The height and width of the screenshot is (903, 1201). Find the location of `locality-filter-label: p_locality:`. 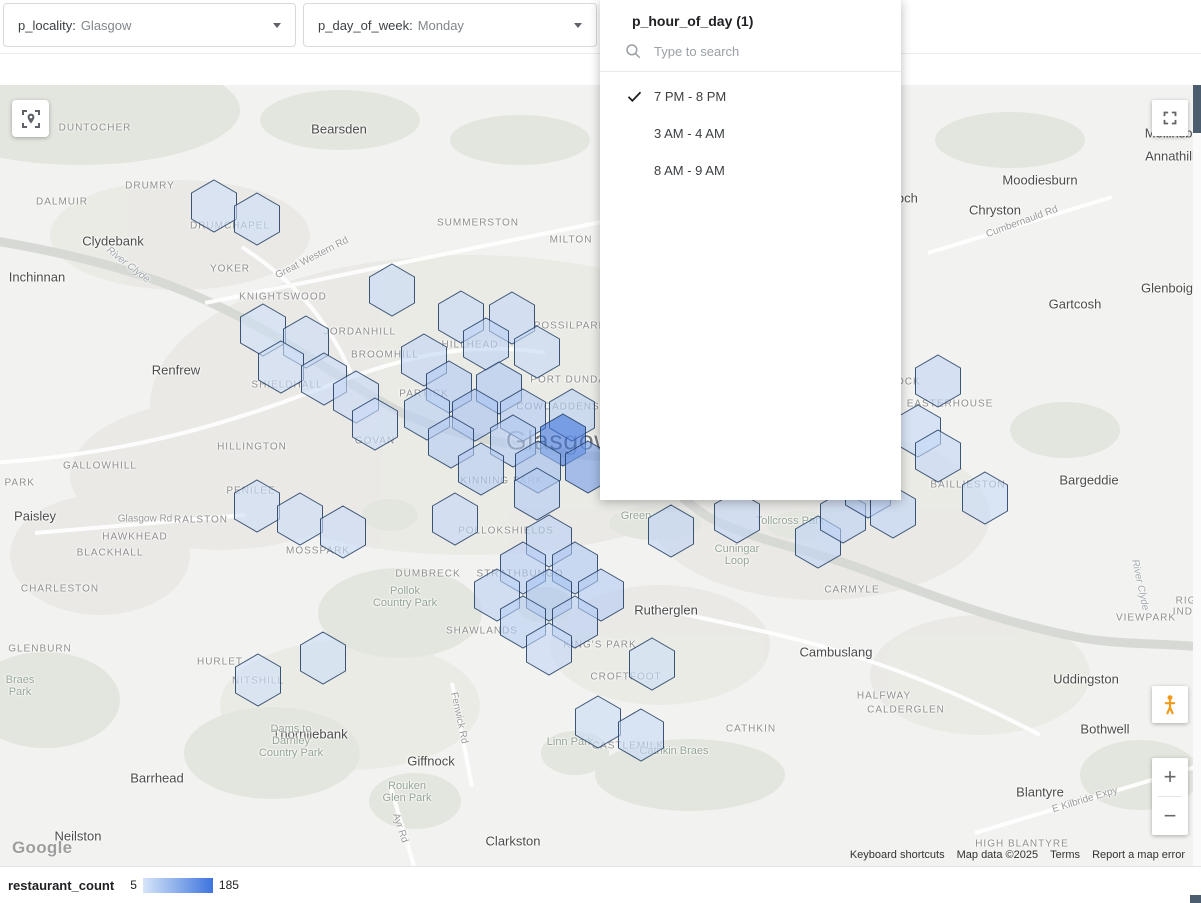

locality-filter-label: p_locality: is located at coordinates (47, 25).